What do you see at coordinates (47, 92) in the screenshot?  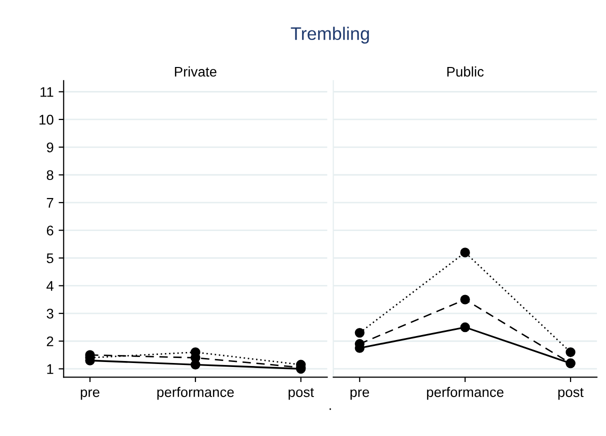 I see `y-tick-label: 11` at bounding box center [47, 92].